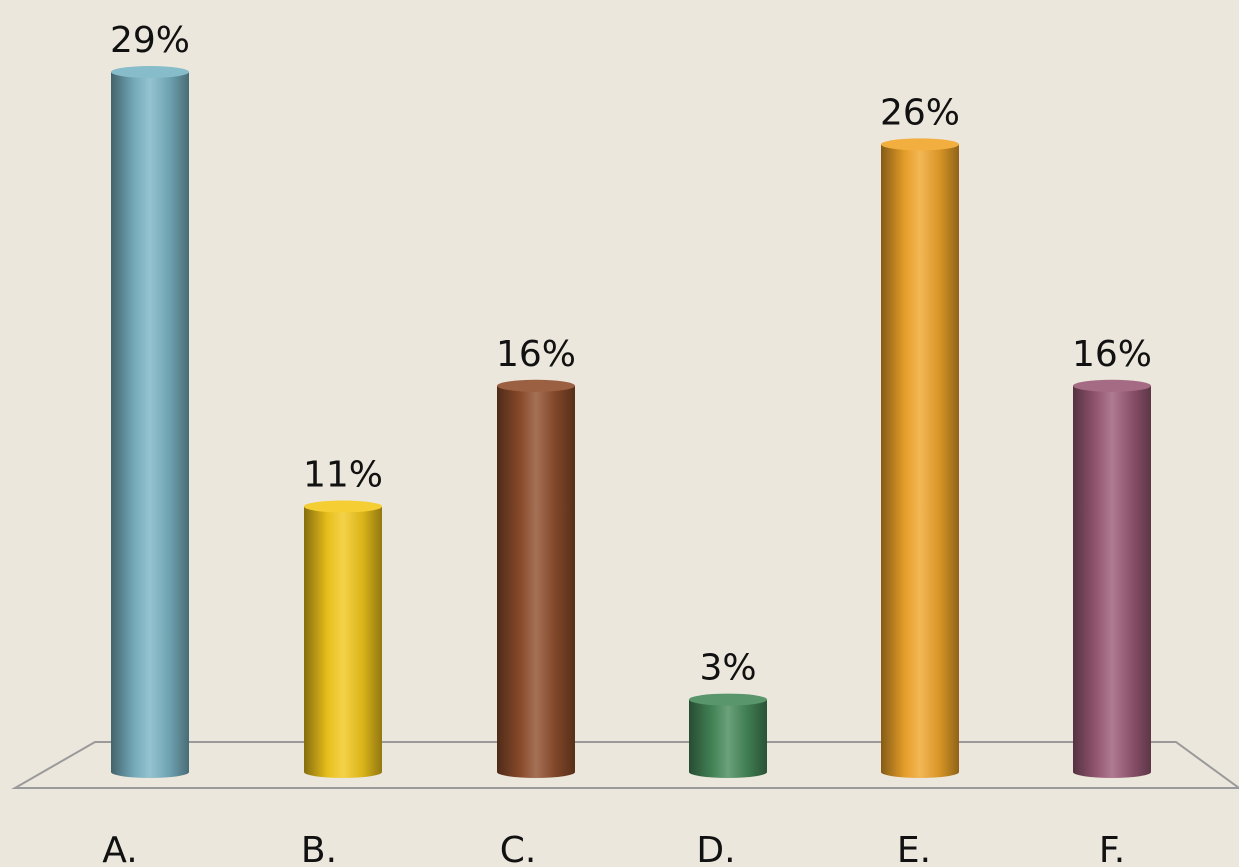 This screenshot has height=867, width=1239. Describe the element at coordinates (613, 848) in the screenshot. I see `category-labels: A. B. C. D. E. F.` at that location.